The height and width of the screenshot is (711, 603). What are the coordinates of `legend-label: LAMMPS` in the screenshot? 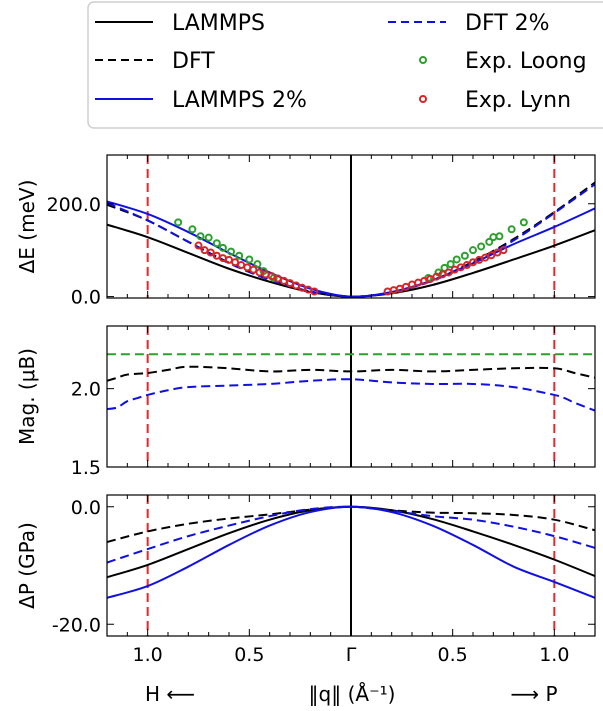 It's located at (218, 23).